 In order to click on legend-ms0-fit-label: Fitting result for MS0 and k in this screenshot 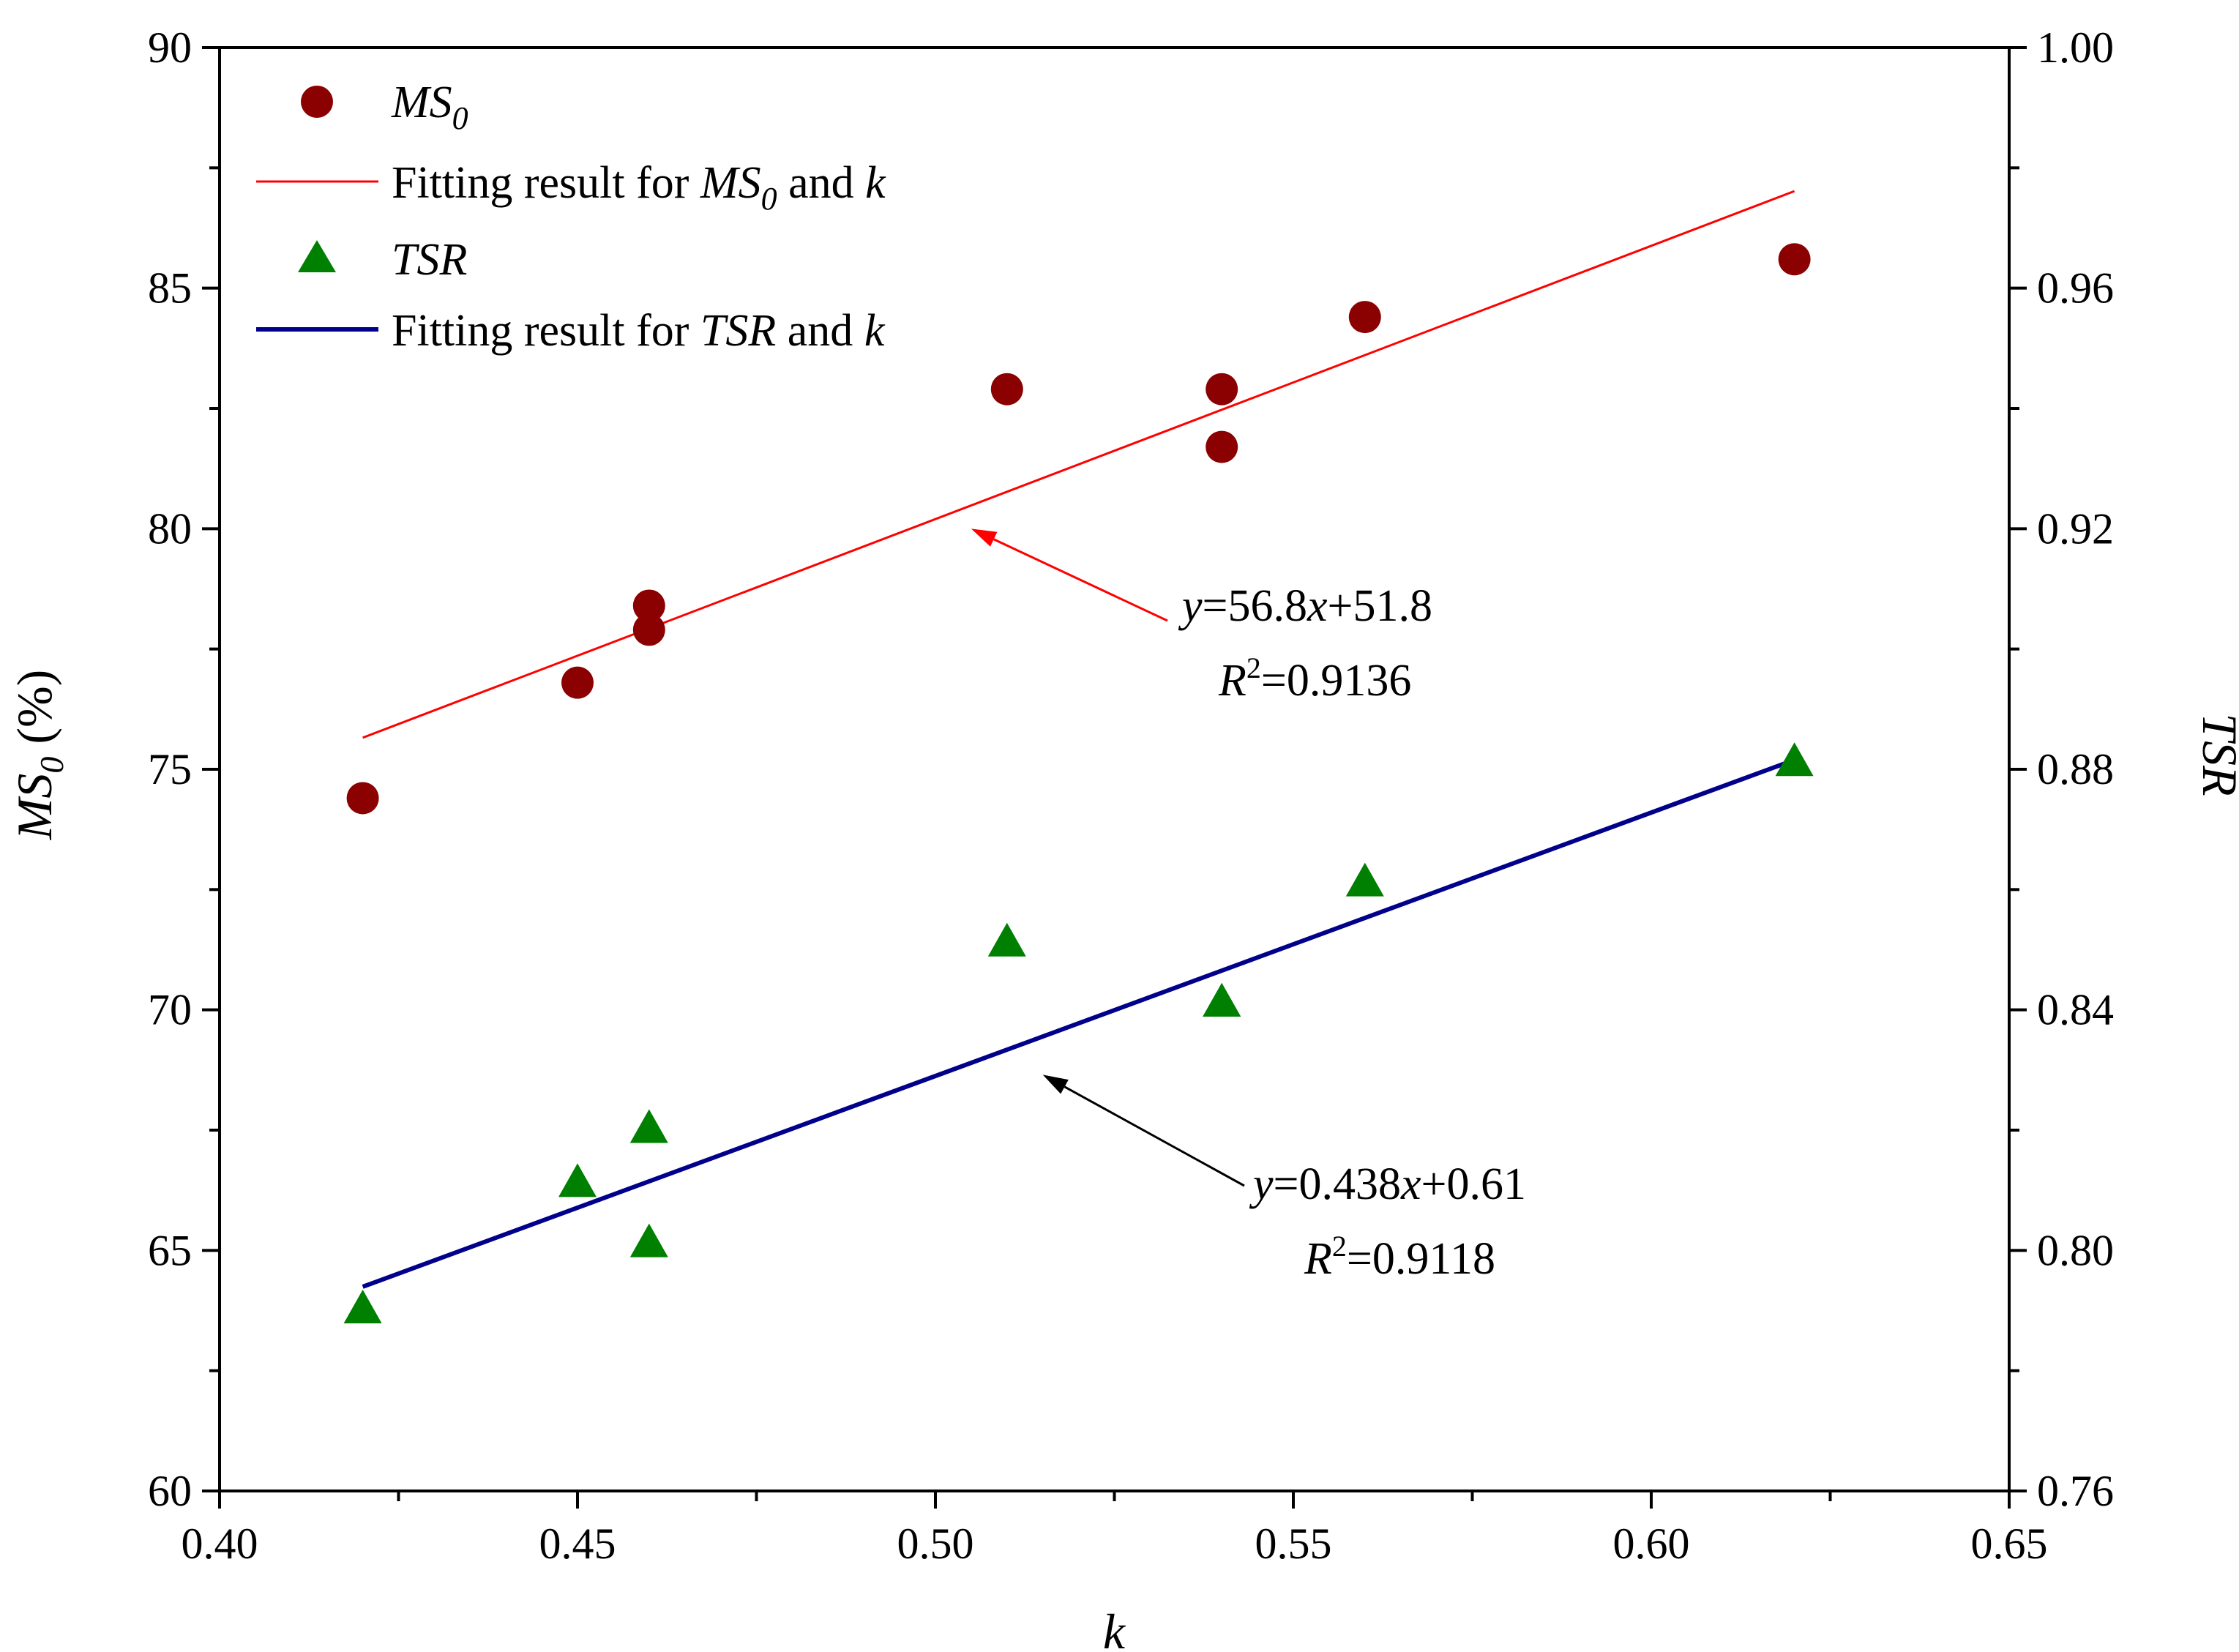, I will do `click(639, 188)`.